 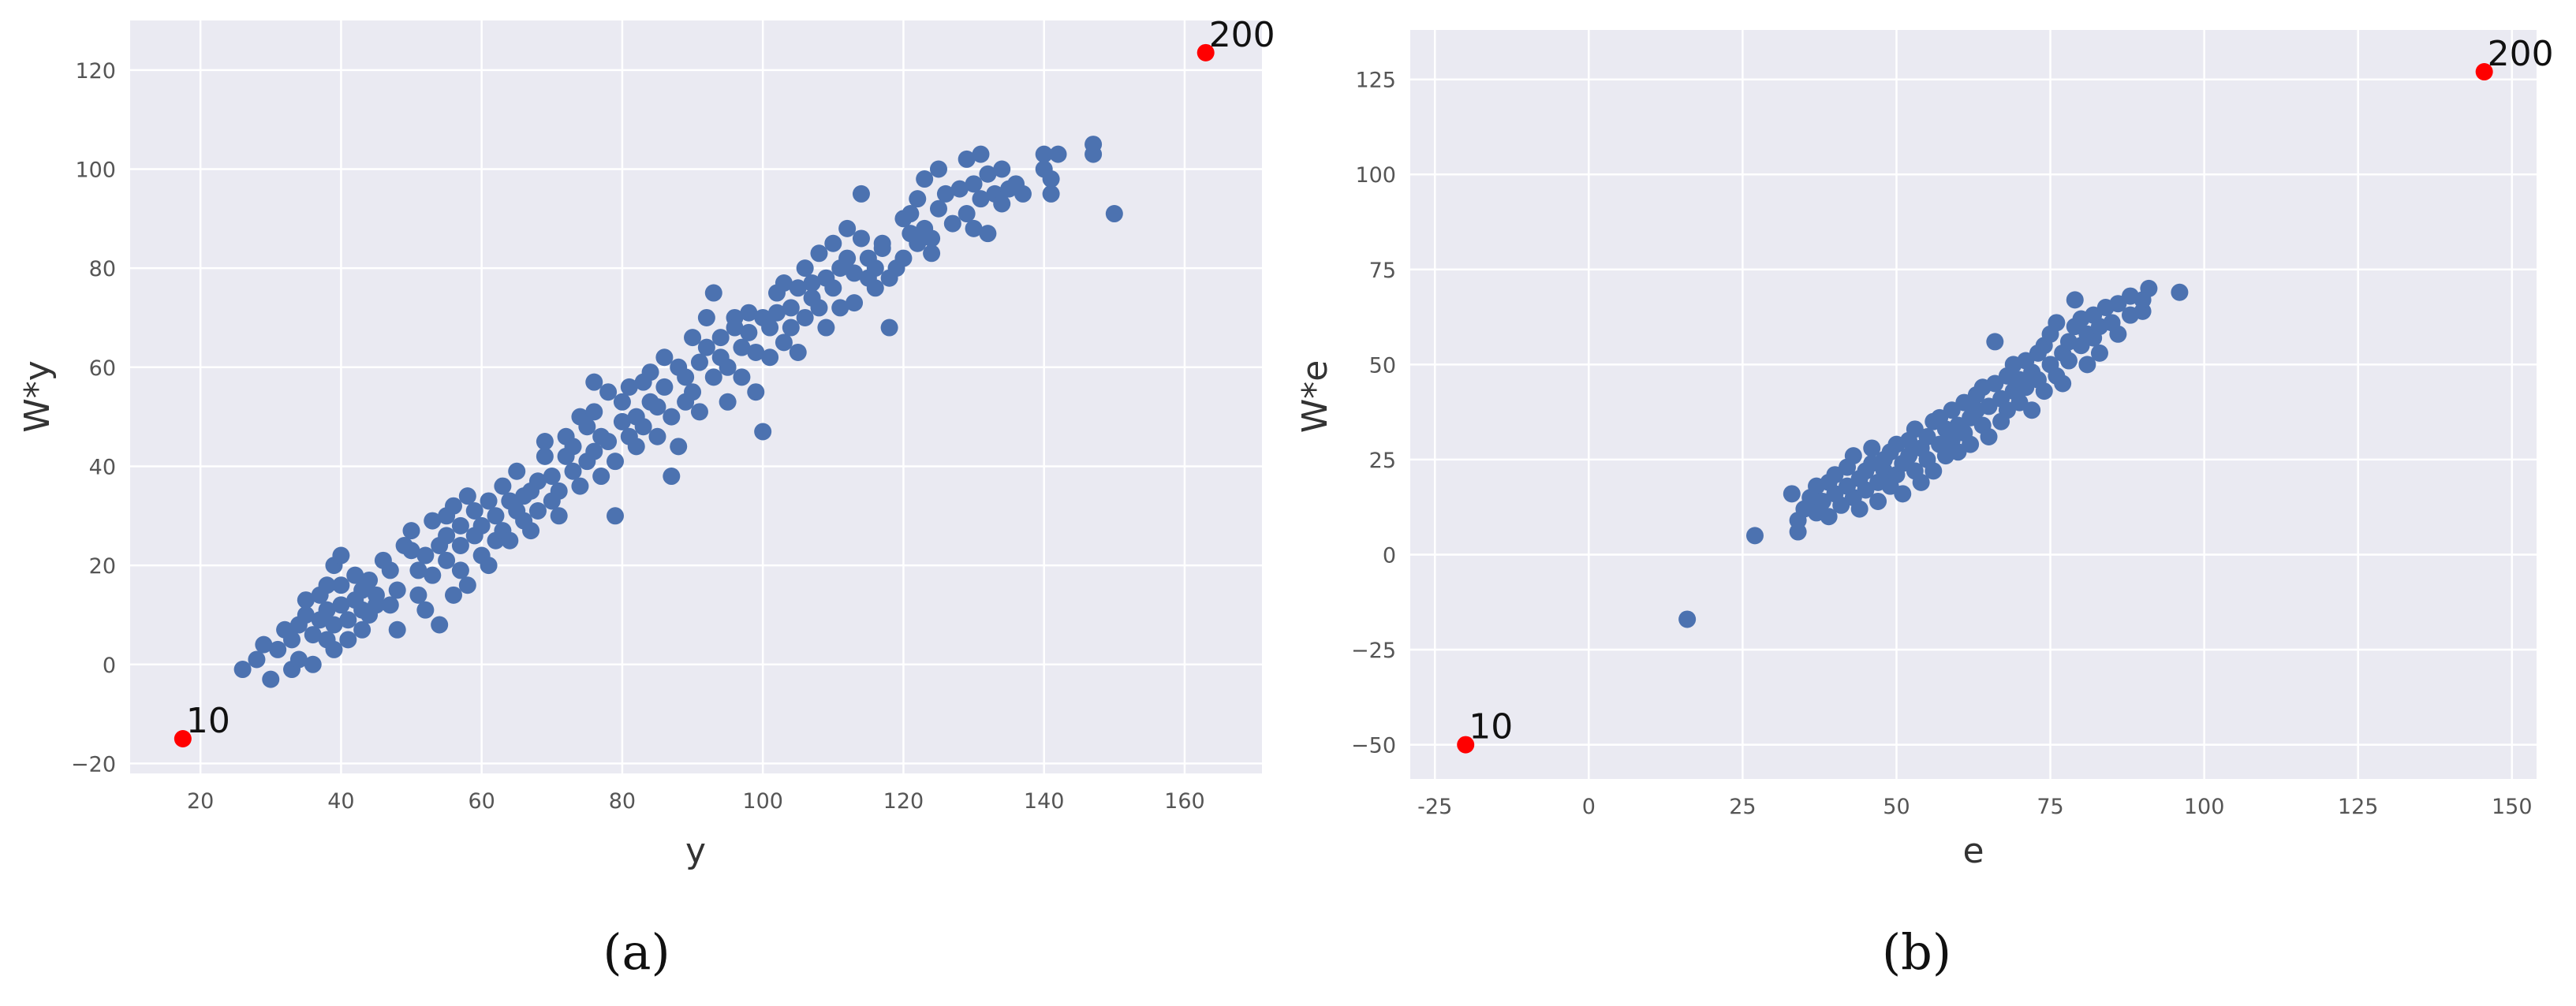 What do you see at coordinates (481, 801) in the screenshot?
I see `x-tick-label: 60` at bounding box center [481, 801].